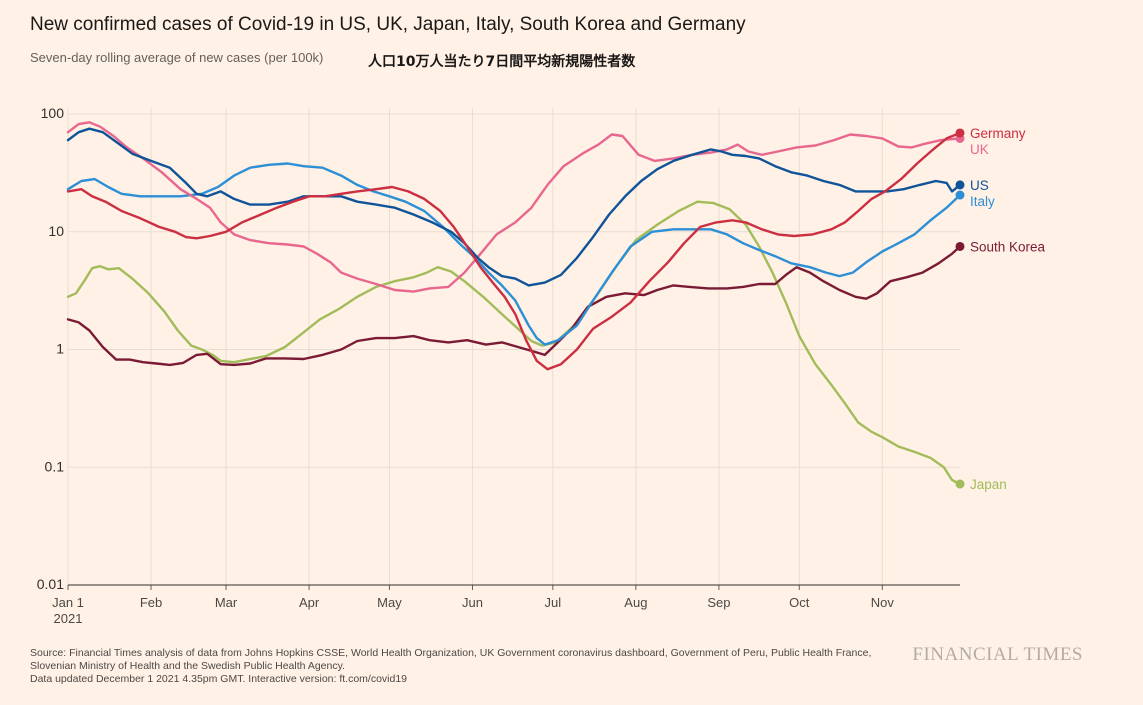 This screenshot has width=1143, height=705. Describe the element at coordinates (60, 349) in the screenshot. I see `y-tick-label: 1` at that location.